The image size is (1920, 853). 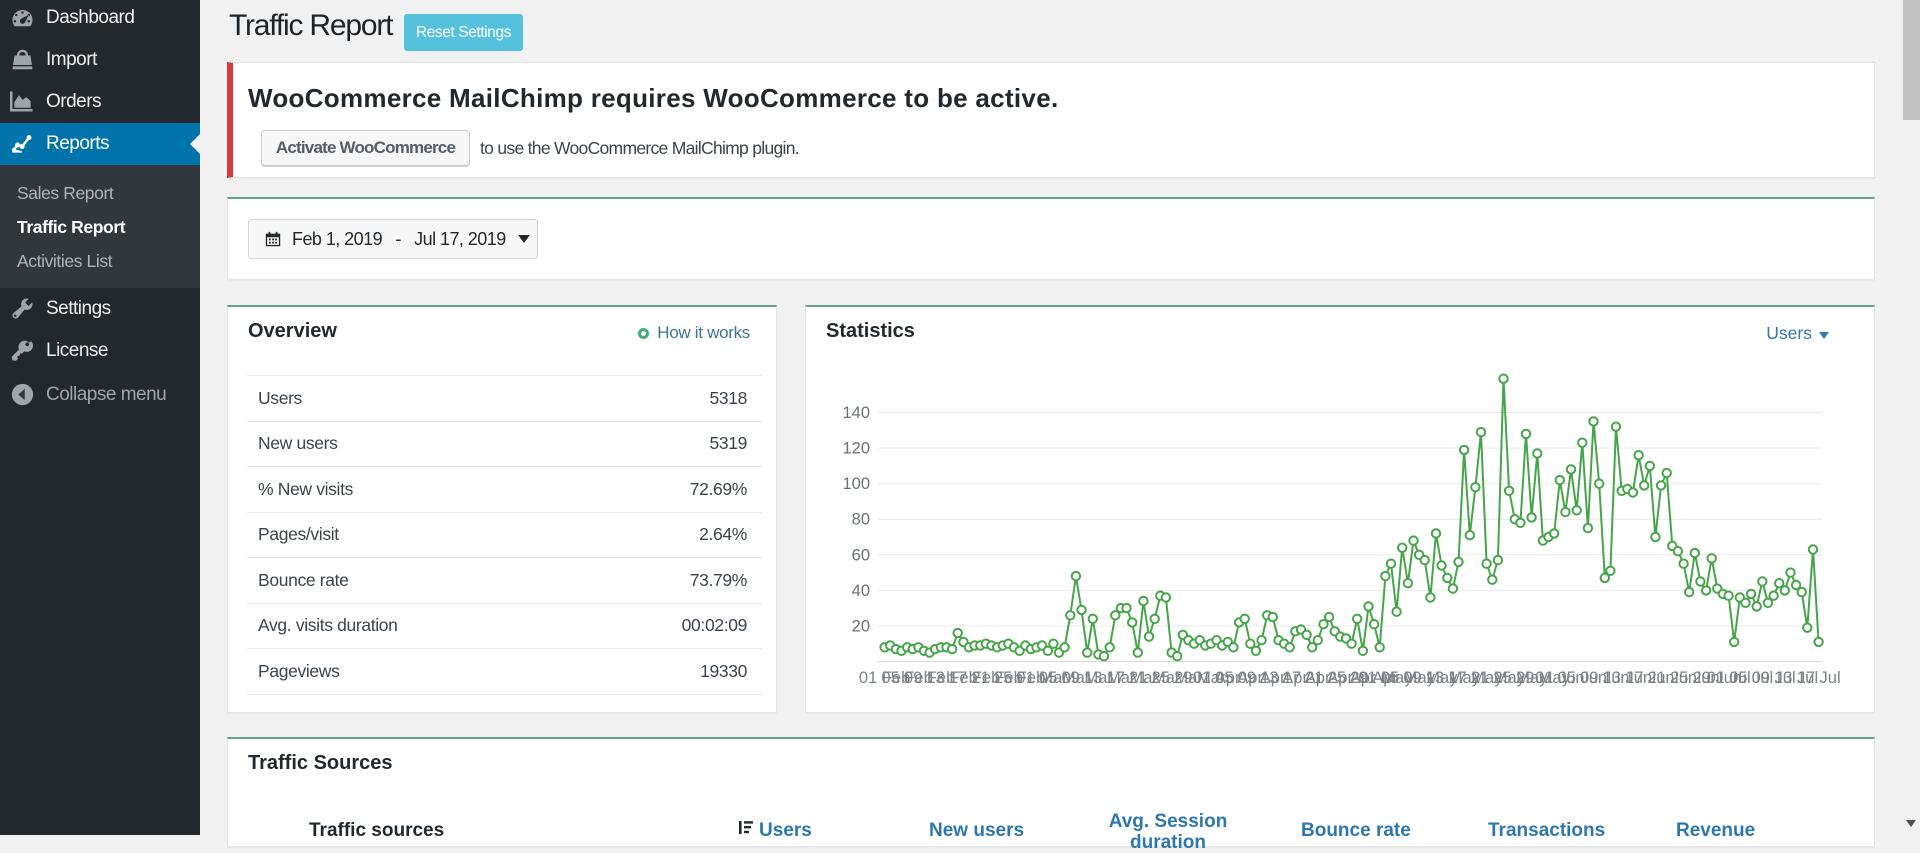 What do you see at coordinates (1133, 678) in the screenshot?
I see `svg-text: 17 Mar` at bounding box center [1133, 678].